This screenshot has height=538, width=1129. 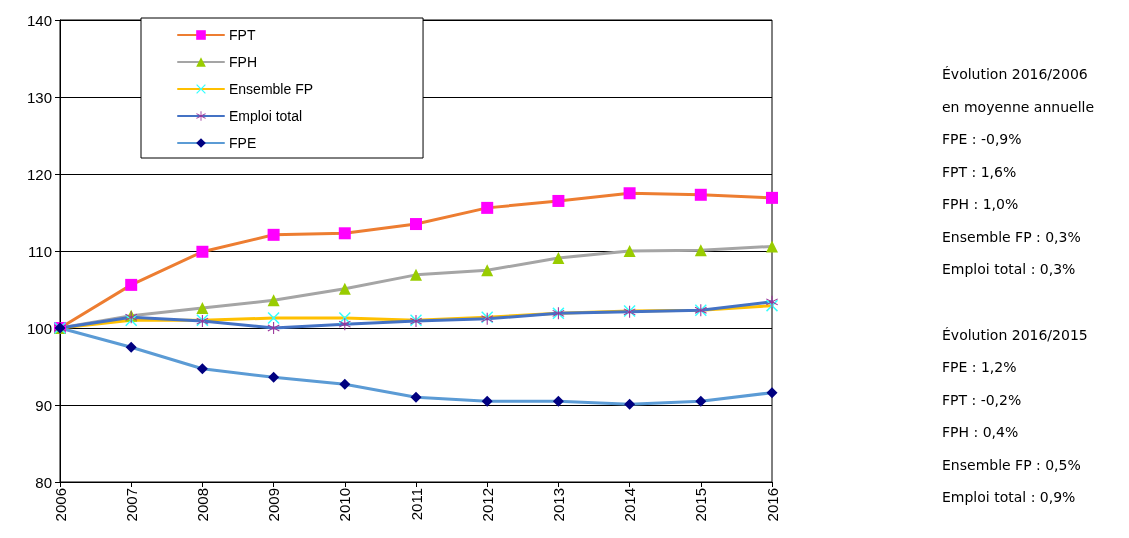 I want to click on x-tick-label: 2006, so click(x=60, y=505).